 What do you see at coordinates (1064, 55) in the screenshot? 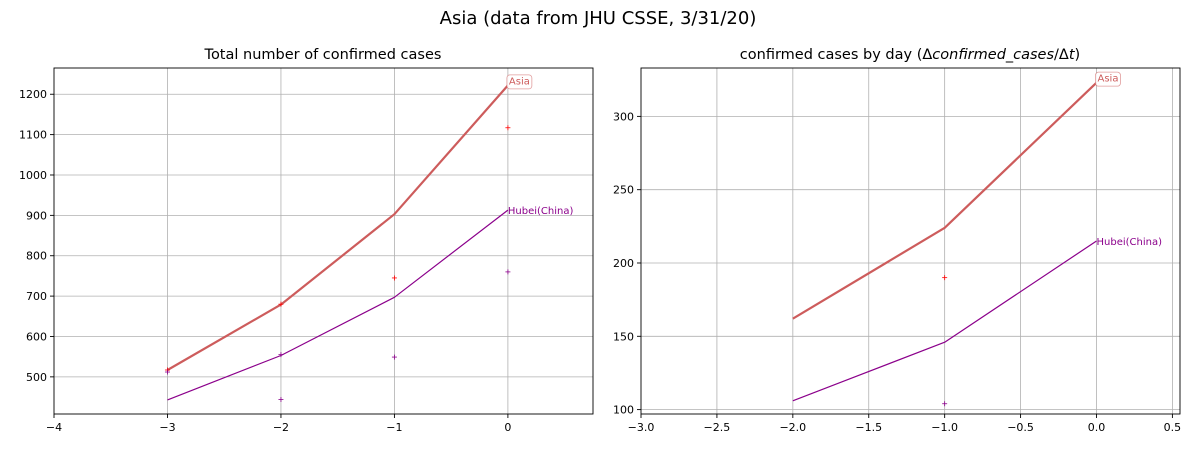
I see `title-delta-2: Δ` at bounding box center [1064, 55].